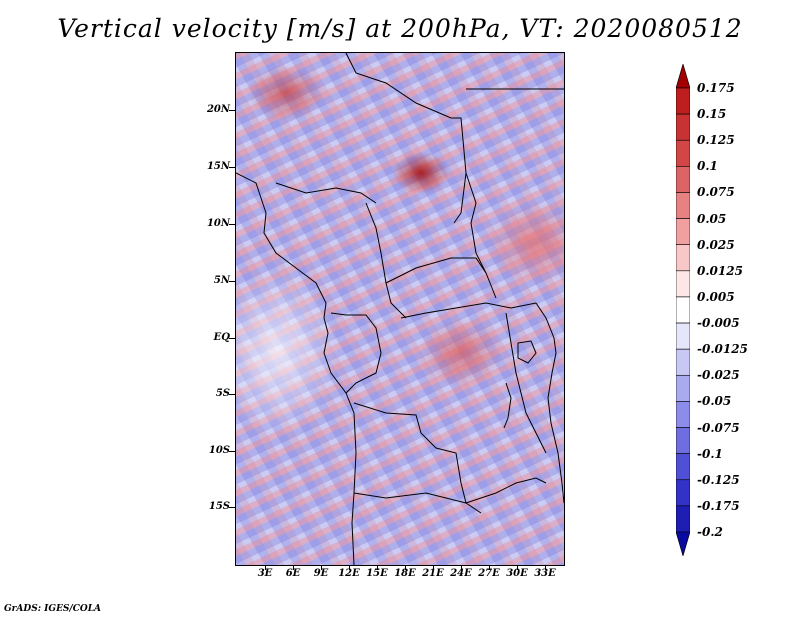 The width and height of the screenshot is (800, 618). What do you see at coordinates (293, 573) in the screenshot?
I see `lon-label-6e: 6E` at bounding box center [293, 573].